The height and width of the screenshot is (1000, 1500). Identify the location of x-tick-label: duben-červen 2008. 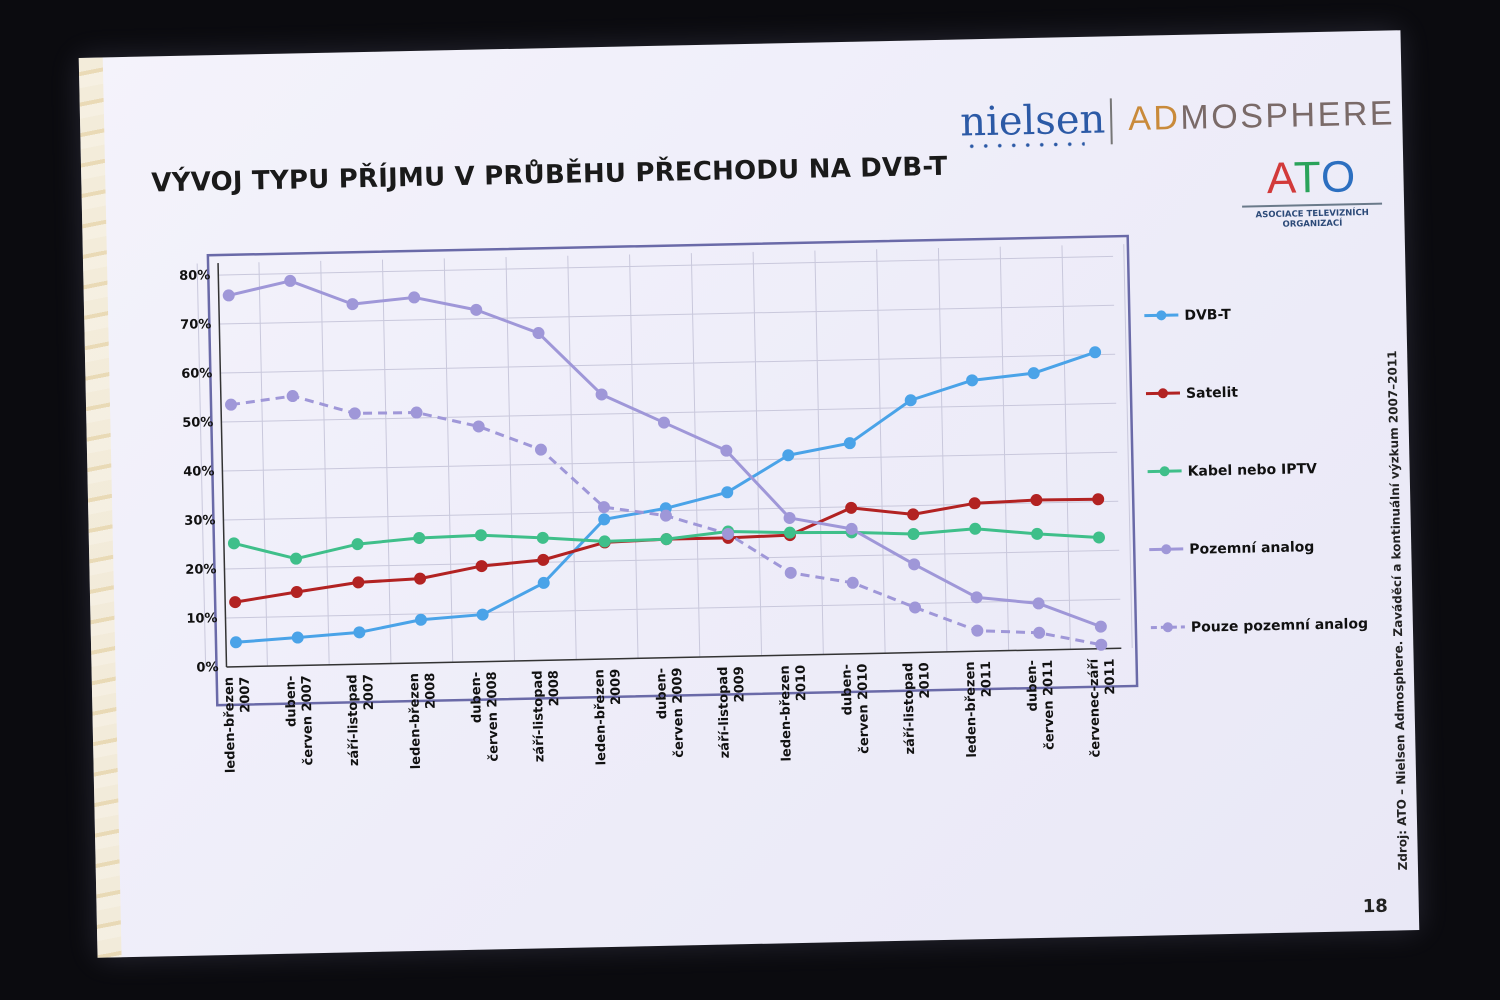
(485, 716).